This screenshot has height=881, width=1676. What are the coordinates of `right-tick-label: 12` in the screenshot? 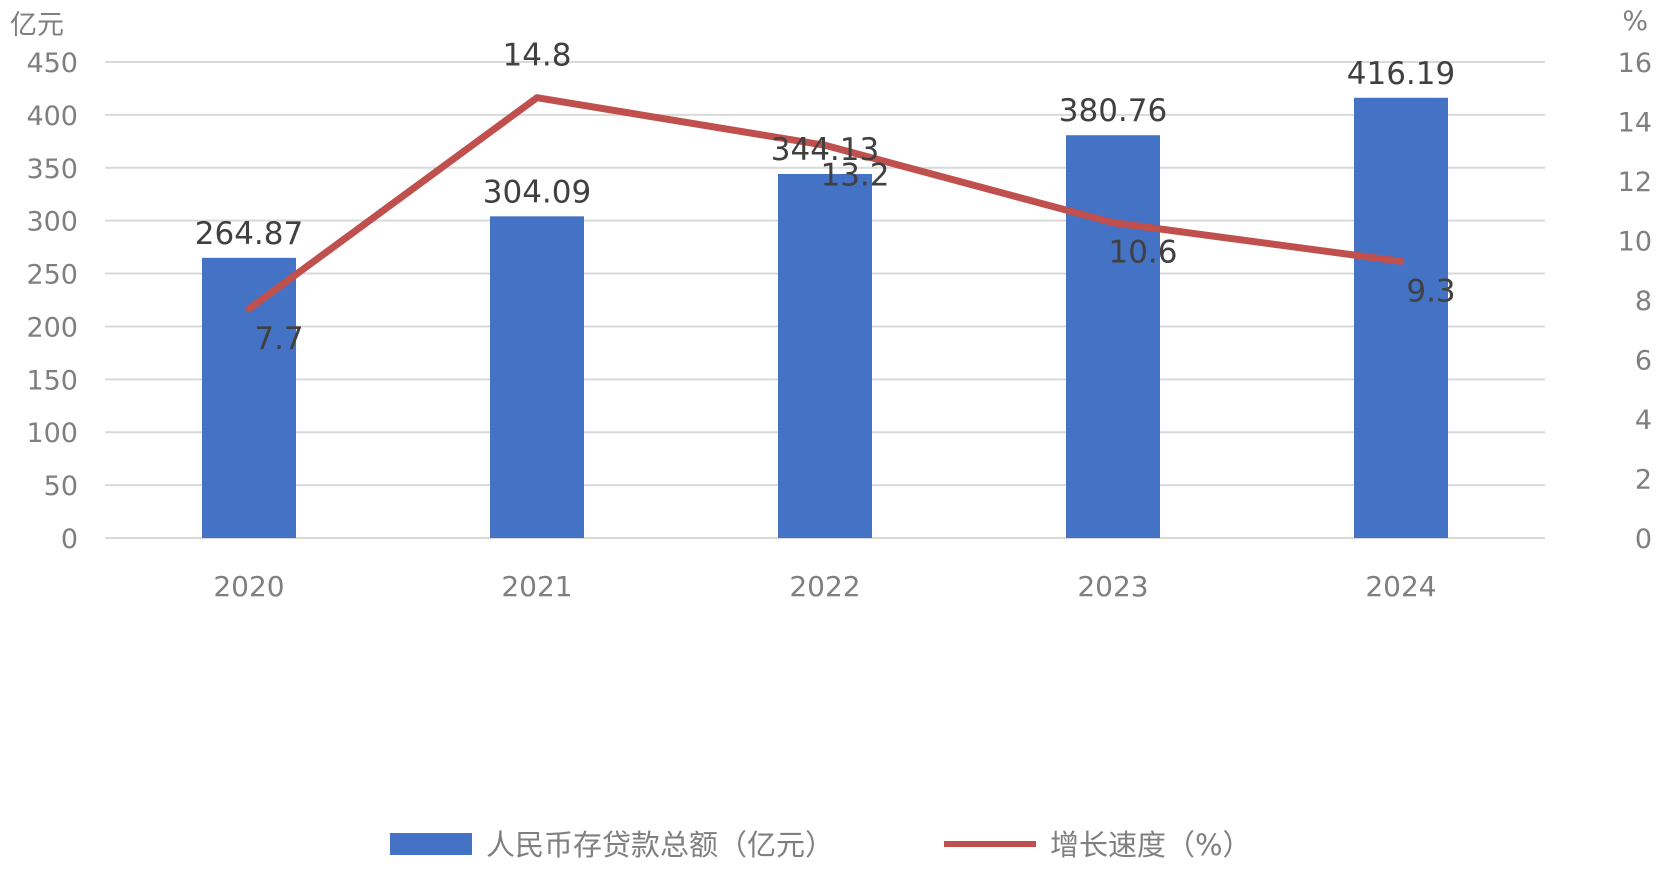 It's located at (1635, 182).